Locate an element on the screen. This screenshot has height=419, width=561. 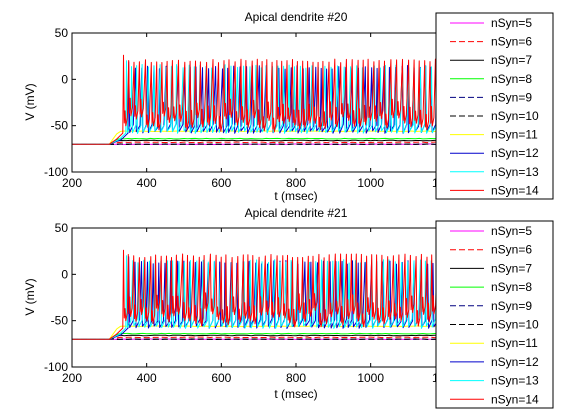
chart-title: Apical dendrite #21 is located at coordinates (296, 213).